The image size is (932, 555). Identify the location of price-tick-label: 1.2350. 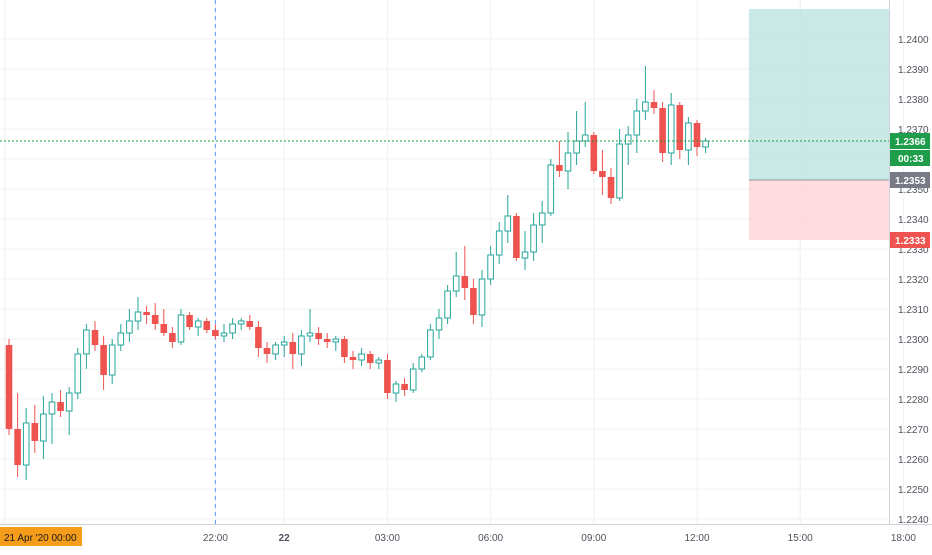
(913, 190).